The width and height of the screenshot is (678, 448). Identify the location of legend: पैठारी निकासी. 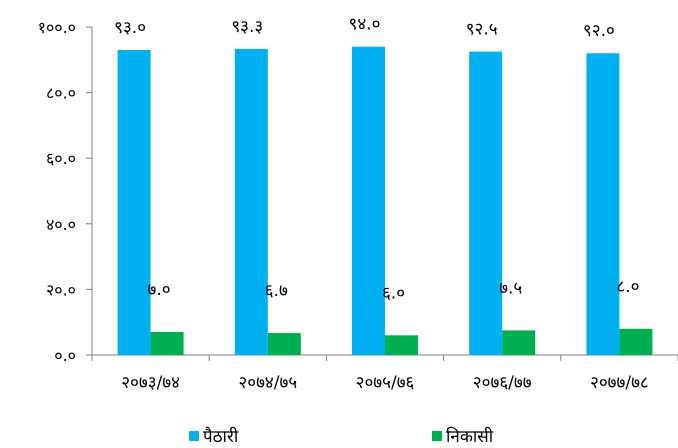
(339, 436).